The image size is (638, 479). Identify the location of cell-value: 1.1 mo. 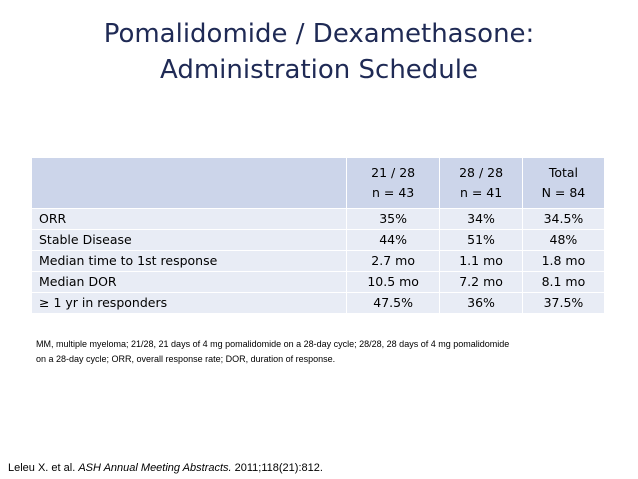
(481, 261).